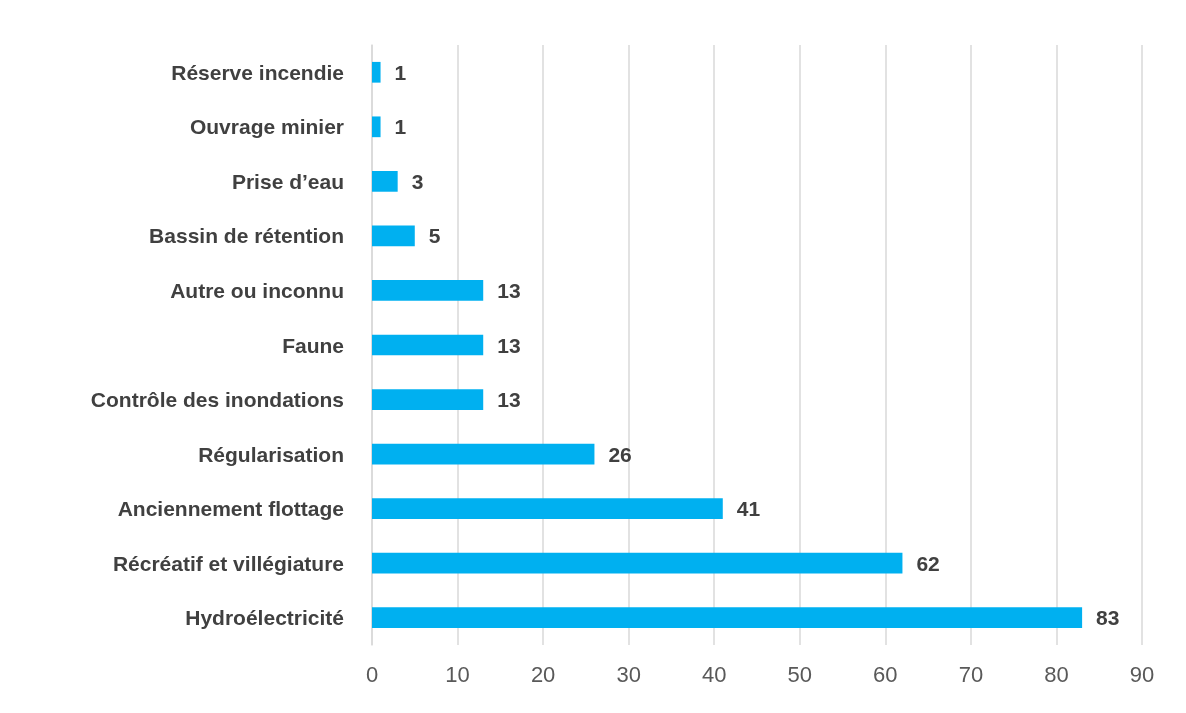  Describe the element at coordinates (230, 509) in the screenshot. I see `y-tick-label: Anciennement flottage` at that location.